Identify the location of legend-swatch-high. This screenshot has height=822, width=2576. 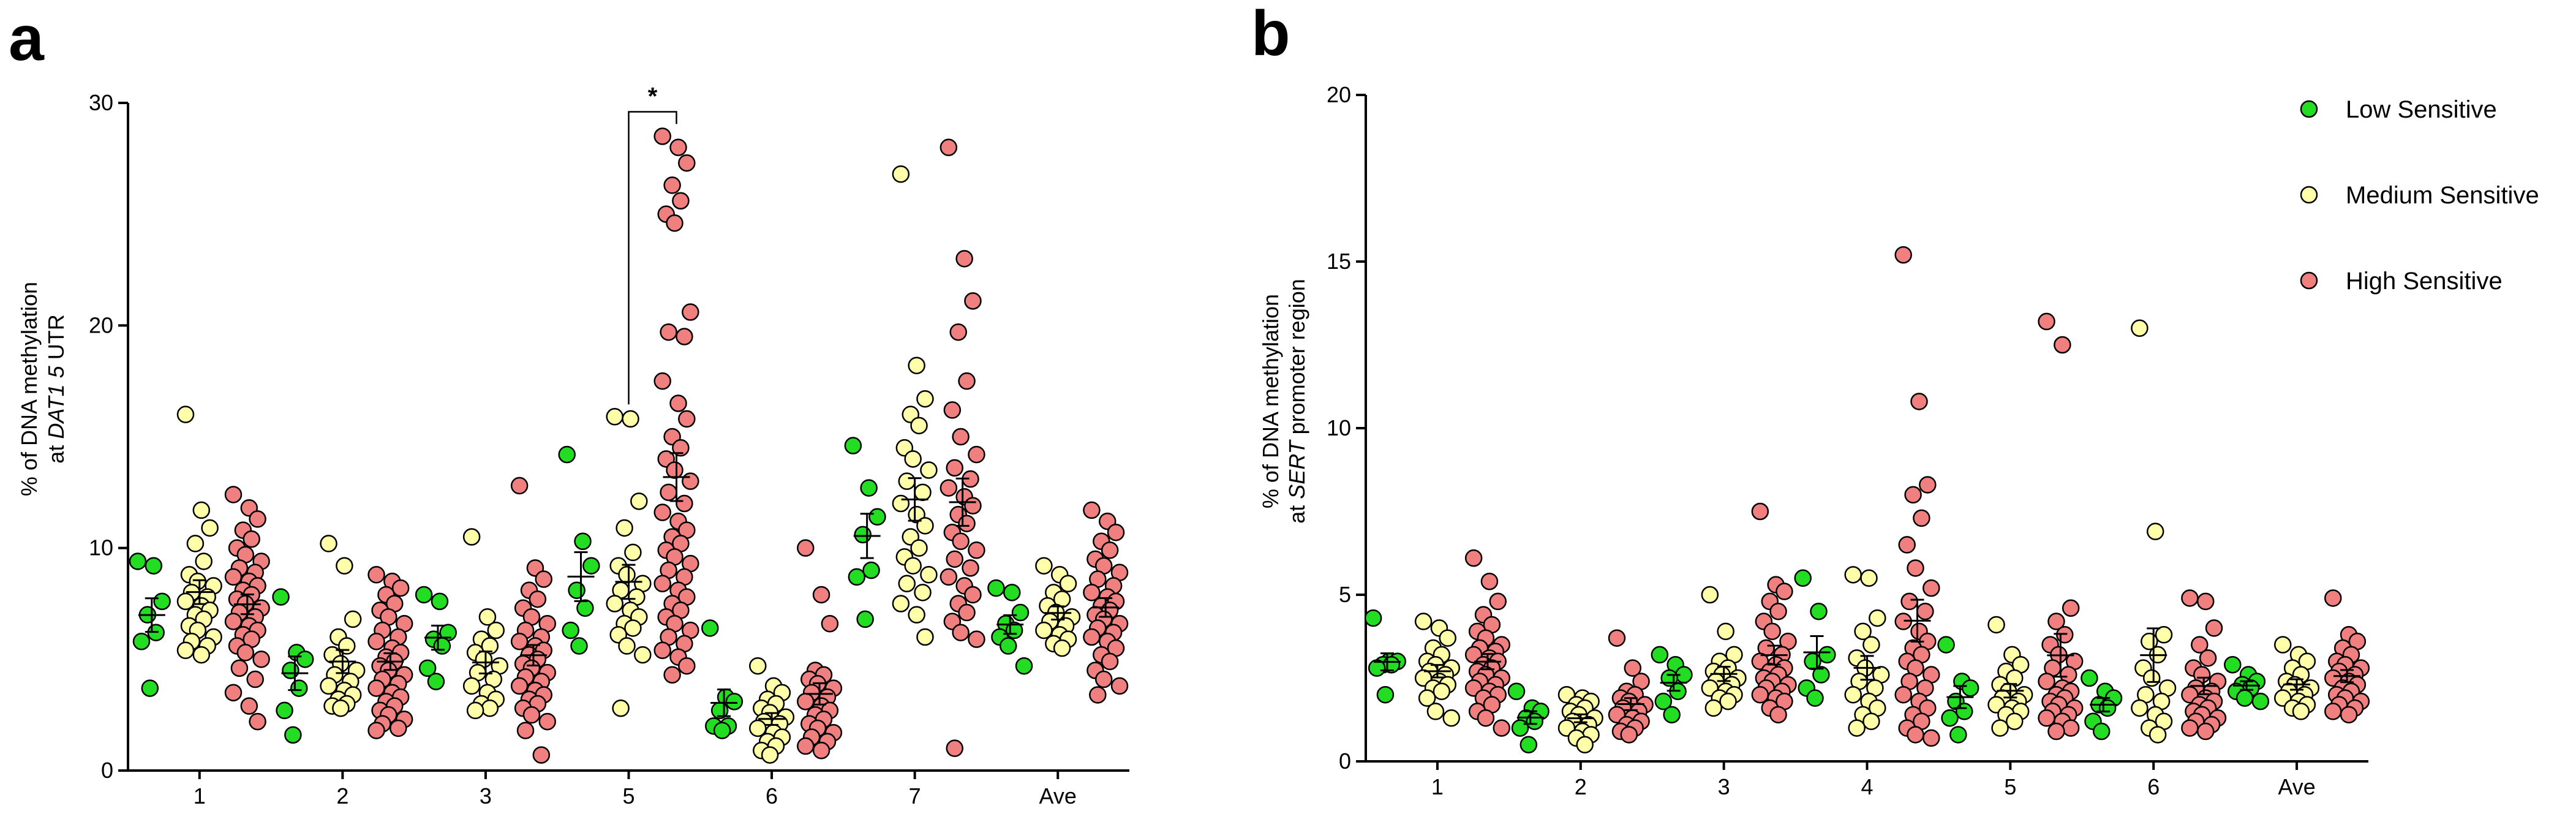
(2309, 280).